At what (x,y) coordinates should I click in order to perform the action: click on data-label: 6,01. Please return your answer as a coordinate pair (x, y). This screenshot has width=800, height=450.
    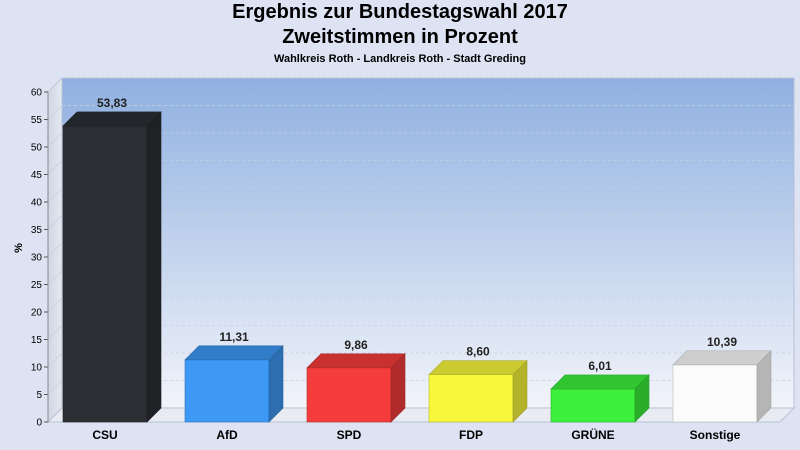
    Looking at the image, I should click on (600, 366).